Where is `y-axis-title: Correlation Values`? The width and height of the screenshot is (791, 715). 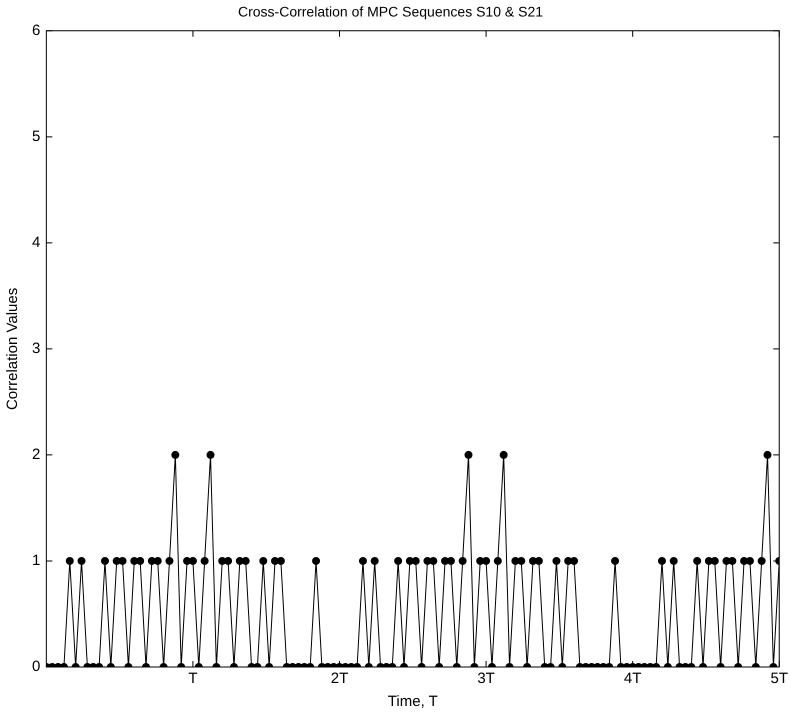 y-axis-title: Correlation Values is located at coordinates (13, 349).